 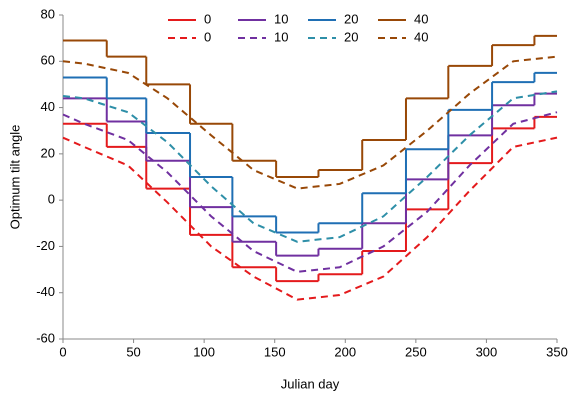 I want to click on y-tick-label: -20, so click(x=45, y=245).